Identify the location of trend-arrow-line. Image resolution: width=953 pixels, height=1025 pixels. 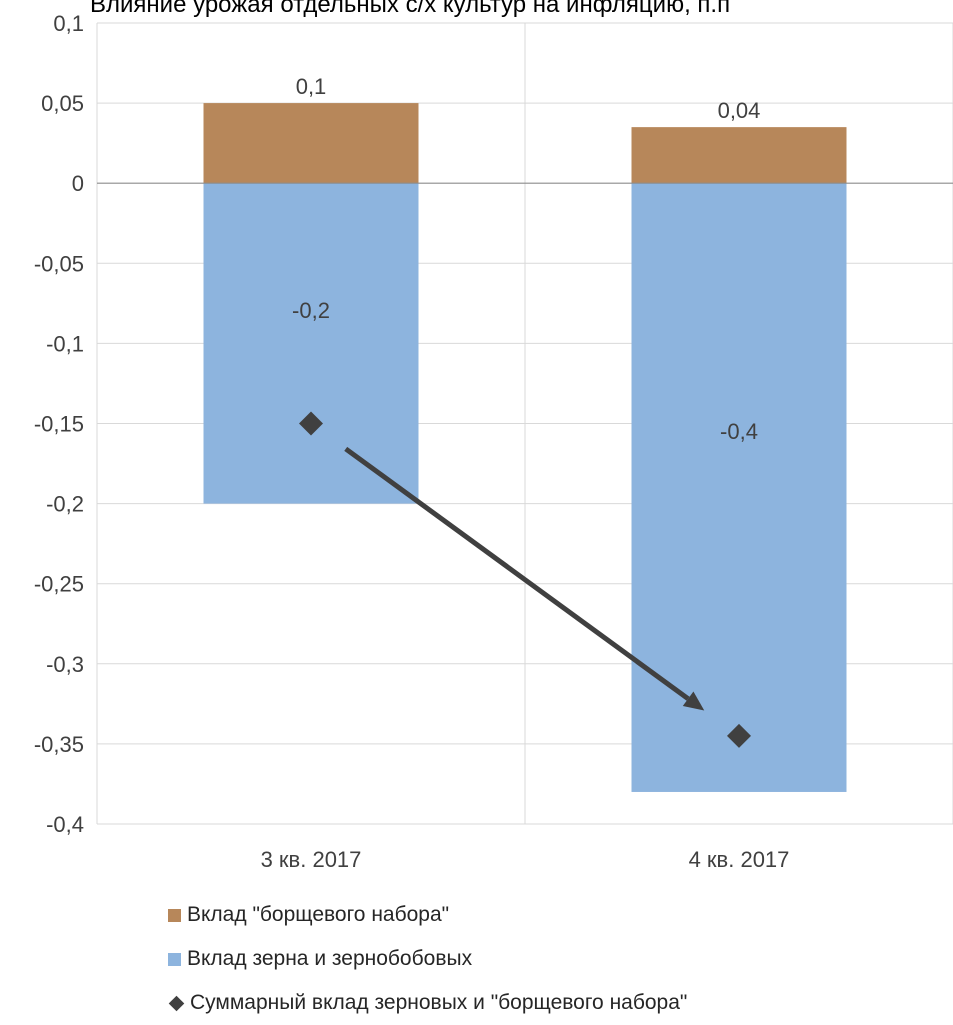
(517, 573).